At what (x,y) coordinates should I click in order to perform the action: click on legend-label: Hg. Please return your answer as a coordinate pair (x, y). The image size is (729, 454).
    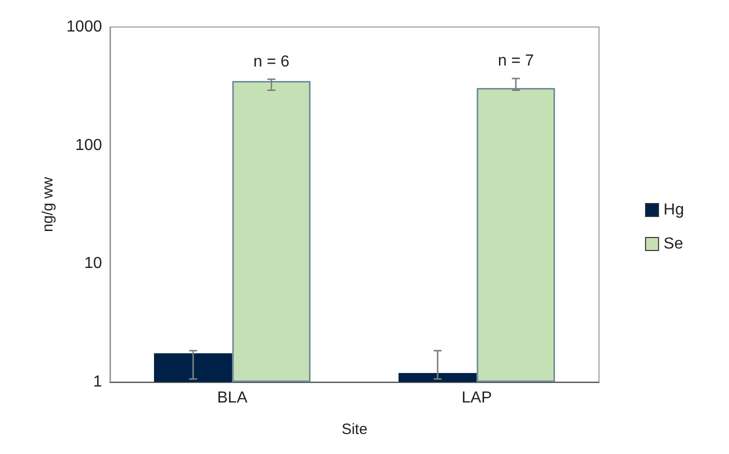
    Looking at the image, I should click on (674, 210).